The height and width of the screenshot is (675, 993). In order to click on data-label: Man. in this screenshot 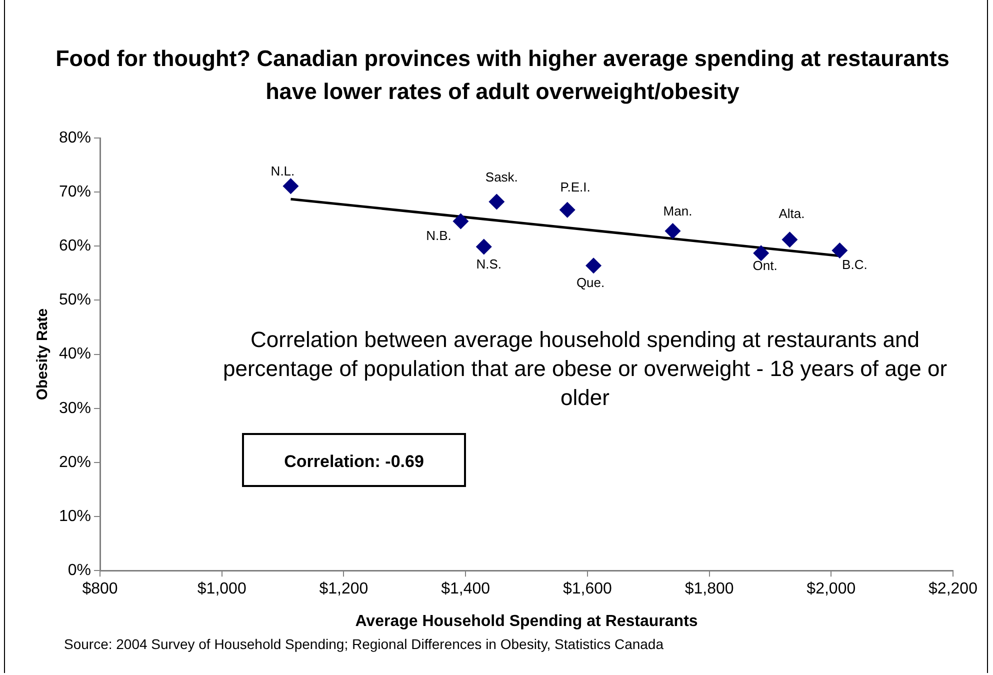, I will do `click(677, 211)`.